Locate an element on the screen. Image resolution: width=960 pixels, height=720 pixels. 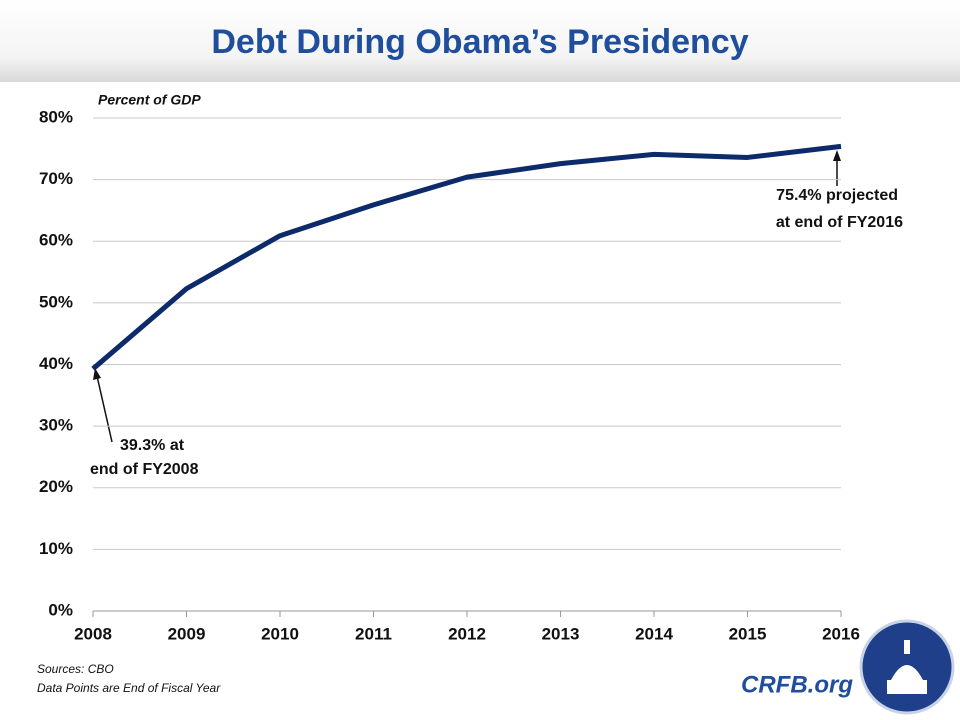
logo-text: CRFB.org is located at coordinates (797, 684).